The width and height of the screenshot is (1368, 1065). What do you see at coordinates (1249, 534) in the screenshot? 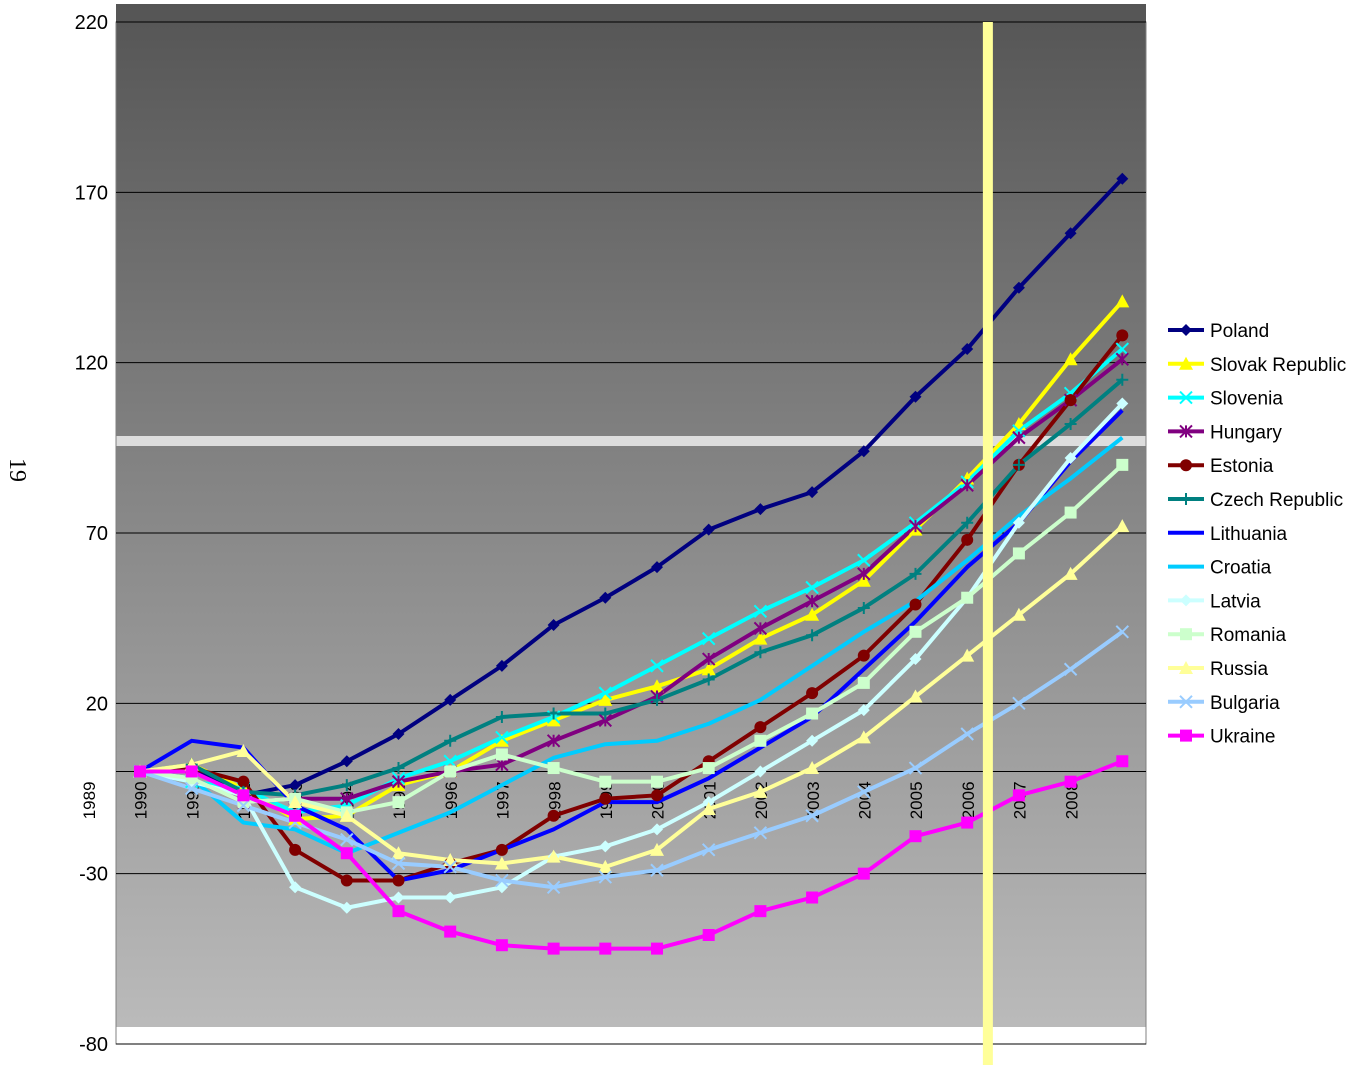
I see `legend-label: Lithuania` at bounding box center [1249, 534].